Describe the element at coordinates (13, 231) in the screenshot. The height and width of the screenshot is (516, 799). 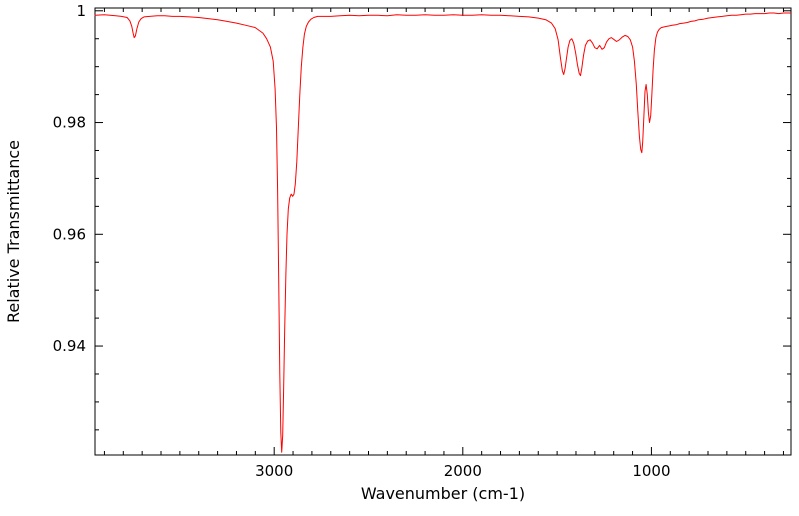
I see `y-axis-label: Relative Transmittance` at that location.